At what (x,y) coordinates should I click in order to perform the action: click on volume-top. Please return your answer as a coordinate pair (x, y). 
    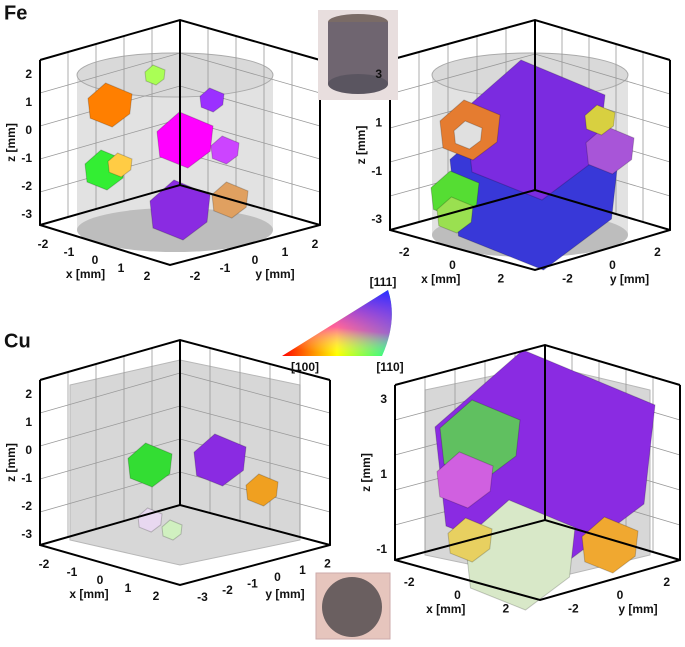
    Looking at the image, I should click on (175, 75).